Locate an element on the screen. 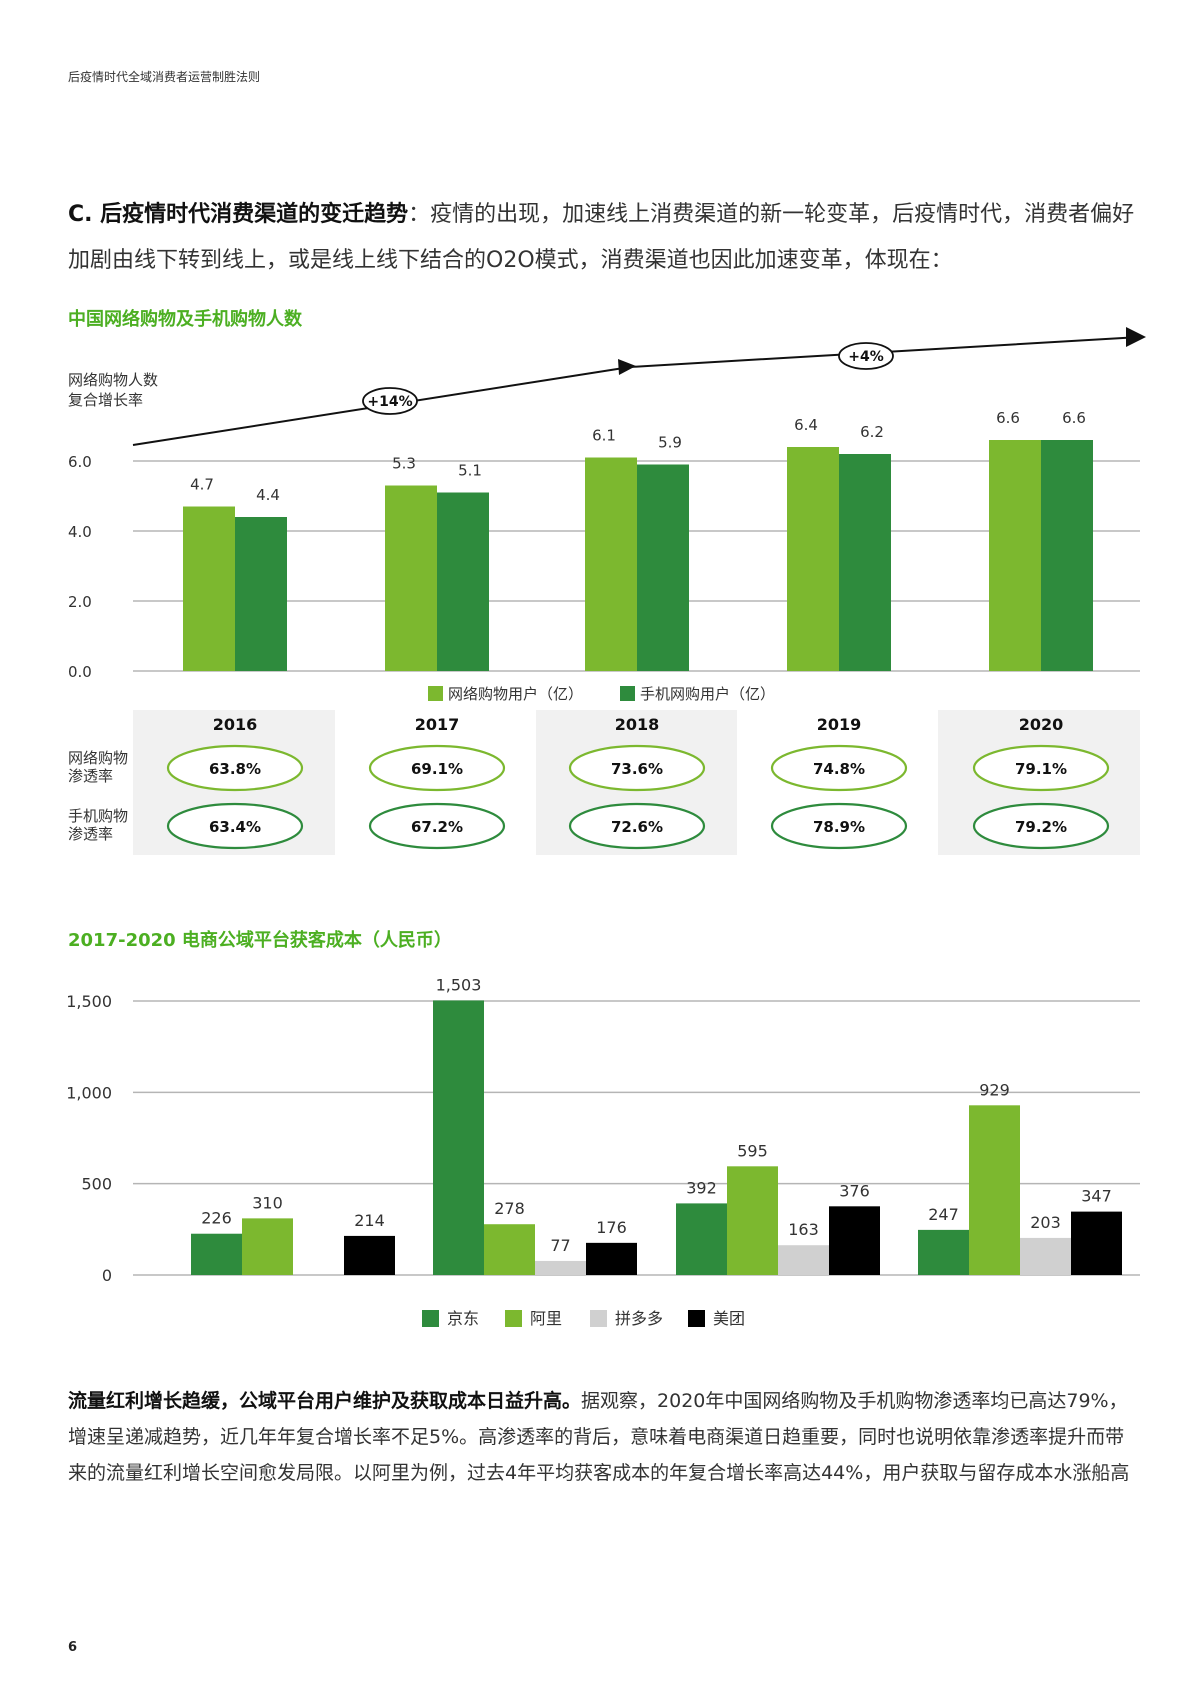 The height and width of the screenshot is (1698, 1200). chart1-title: 中国网络购物及手机购物人数 is located at coordinates (185, 319).